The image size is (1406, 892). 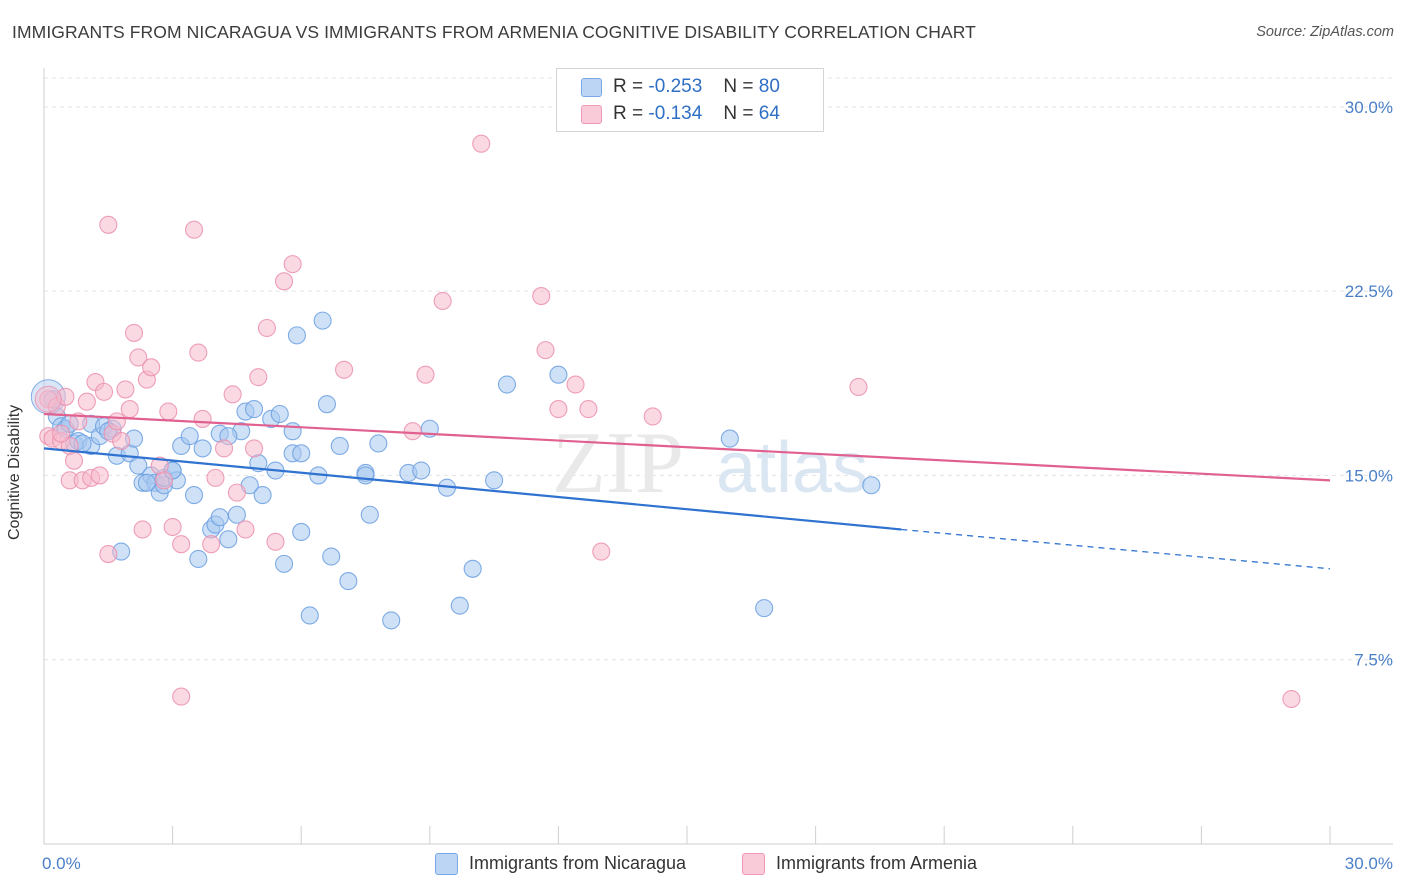 What do you see at coordinates (1369, 291) in the screenshot?
I see `y-tick-label-2: 22.5%` at bounding box center [1369, 291].